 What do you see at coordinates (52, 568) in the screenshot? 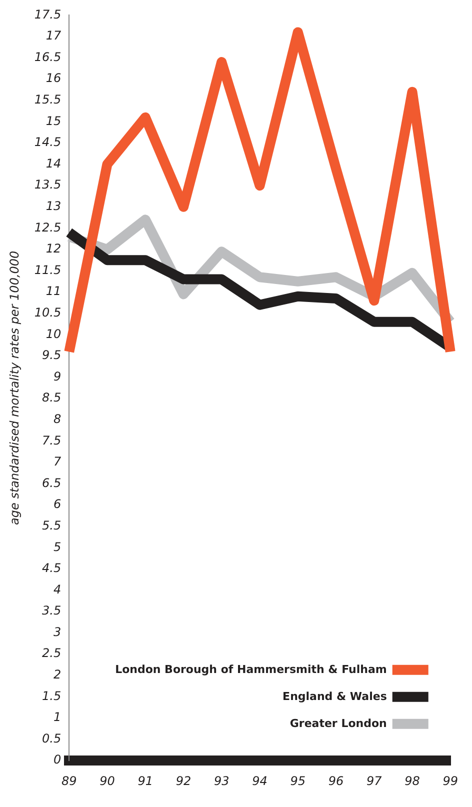
I see `y-tick-label: 4.5` at bounding box center [52, 568].